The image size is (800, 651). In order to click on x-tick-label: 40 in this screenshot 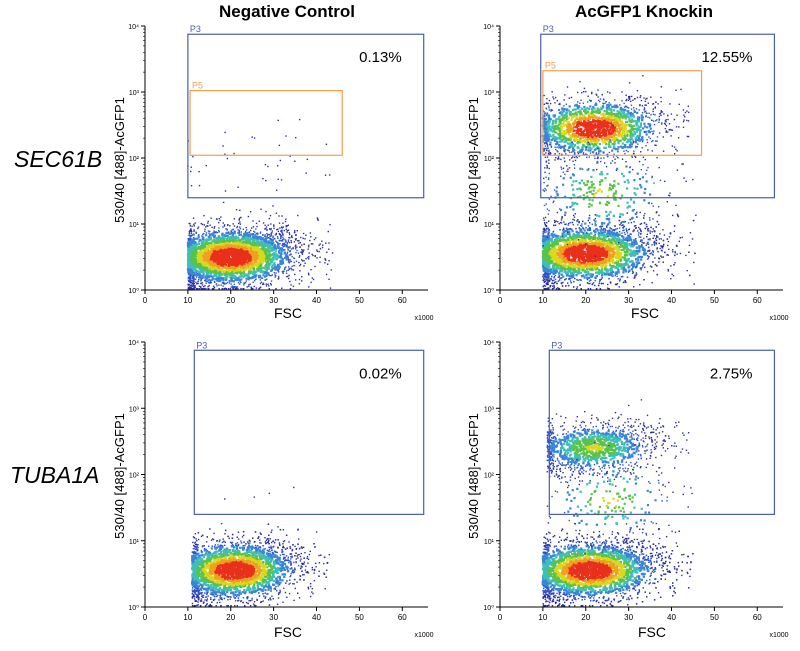, I will do `click(671, 300)`.